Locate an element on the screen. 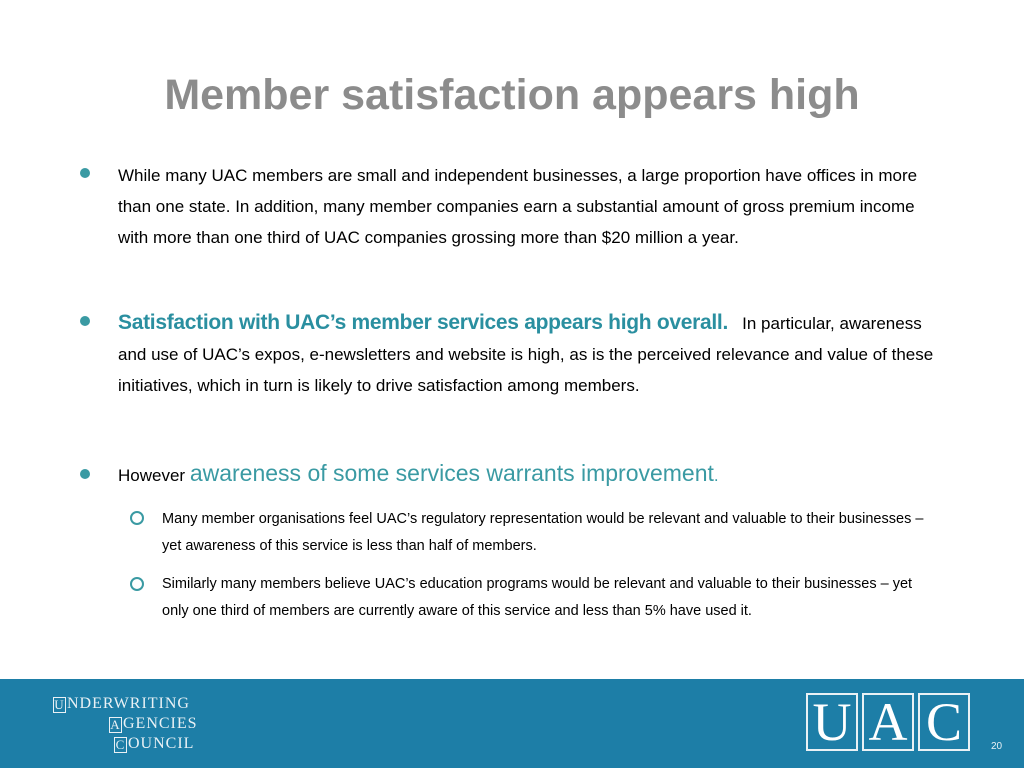 The width and height of the screenshot is (1024, 768). org-initial-box: C is located at coordinates (120, 745).